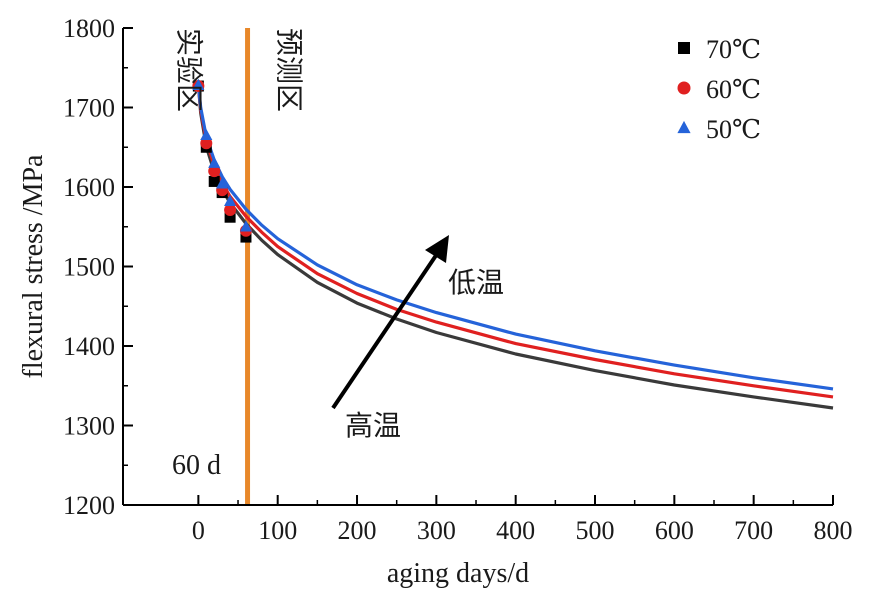 The width and height of the screenshot is (882, 591). I want to click on legend: 70℃ 60℃ 50℃, so click(719, 89).